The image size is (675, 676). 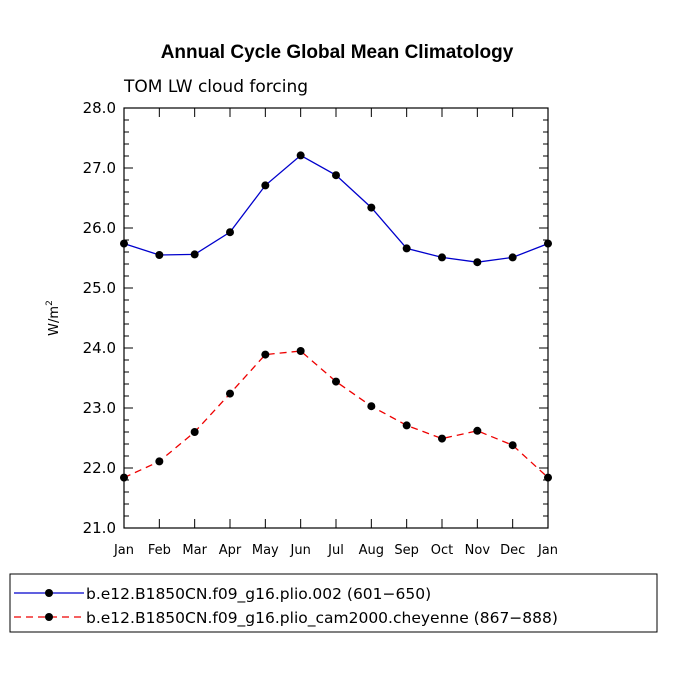 What do you see at coordinates (99, 348) in the screenshot?
I see `y-tick-label: 24.0` at bounding box center [99, 348].